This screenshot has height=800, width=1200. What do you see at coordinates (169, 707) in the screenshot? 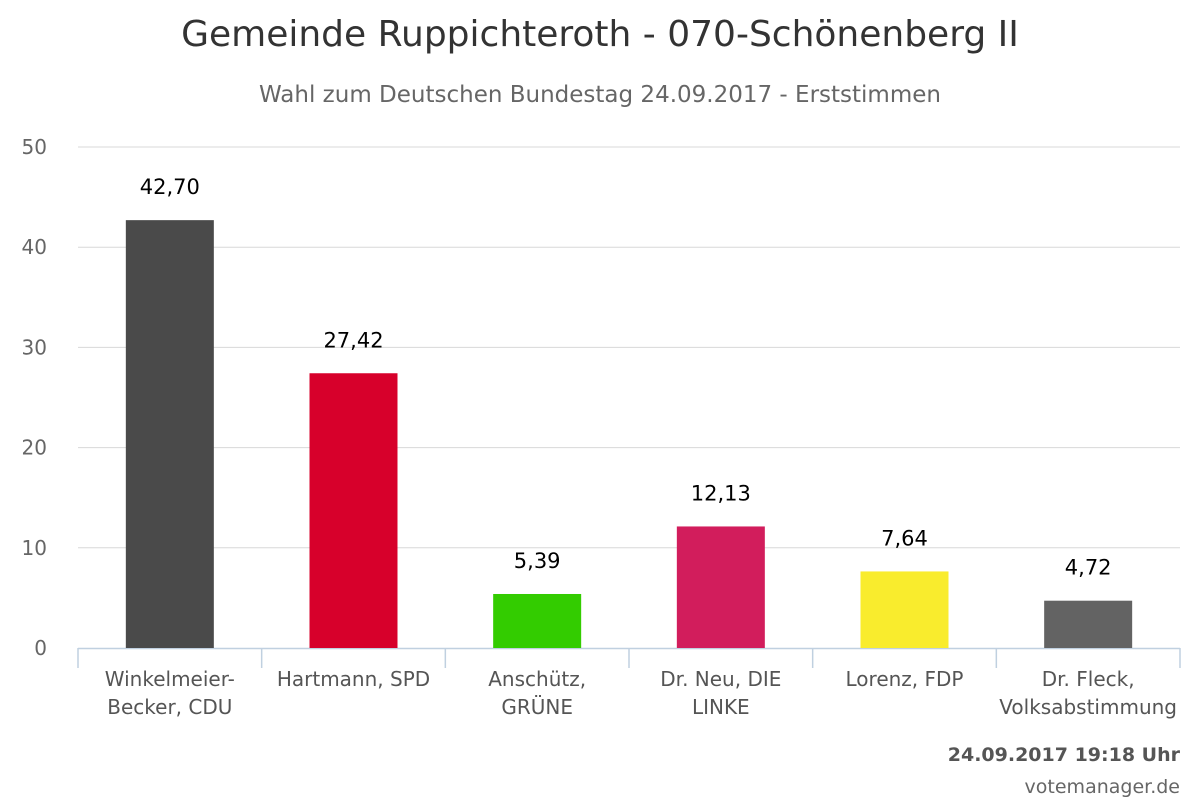
I see `x-tick-label: Becker, CDU` at bounding box center [169, 707].